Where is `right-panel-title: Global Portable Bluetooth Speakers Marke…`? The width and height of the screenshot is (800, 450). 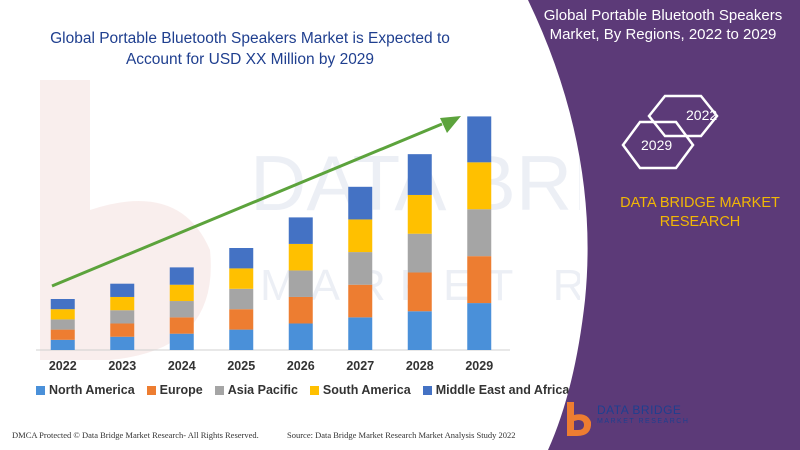 right-panel-title: Global Portable Bluetooth Speakers Marke… is located at coordinates (663, 25).